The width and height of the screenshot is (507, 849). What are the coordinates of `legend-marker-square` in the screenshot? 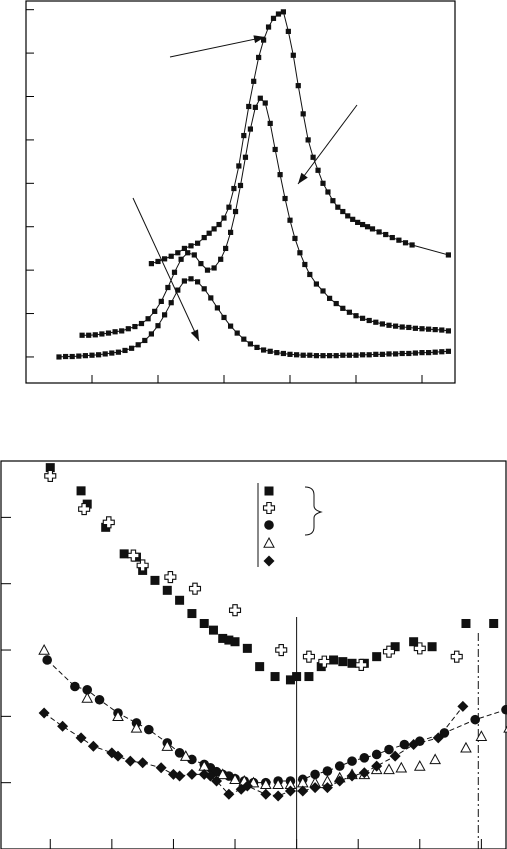 It's located at (269, 491).